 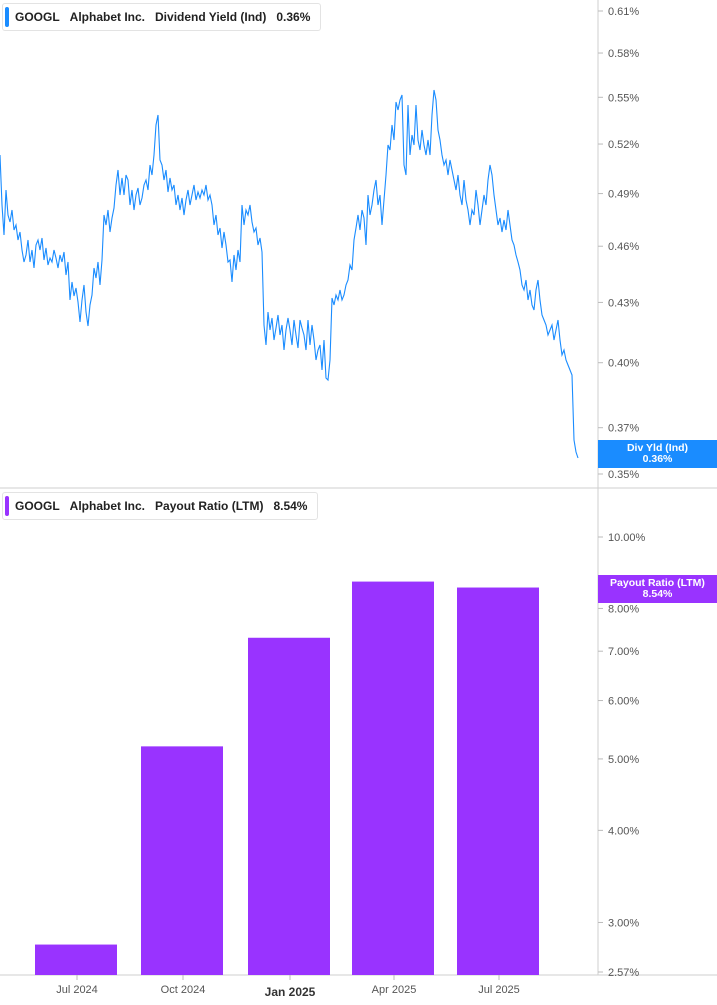 I want to click on legend-value: 0.36%, so click(x=293, y=17).